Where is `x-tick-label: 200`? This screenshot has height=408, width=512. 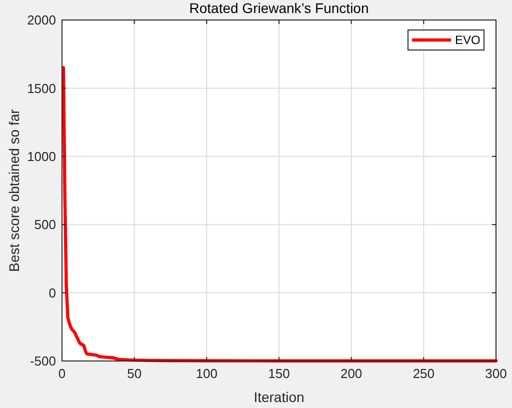 x-tick-label: 200 is located at coordinates (351, 373).